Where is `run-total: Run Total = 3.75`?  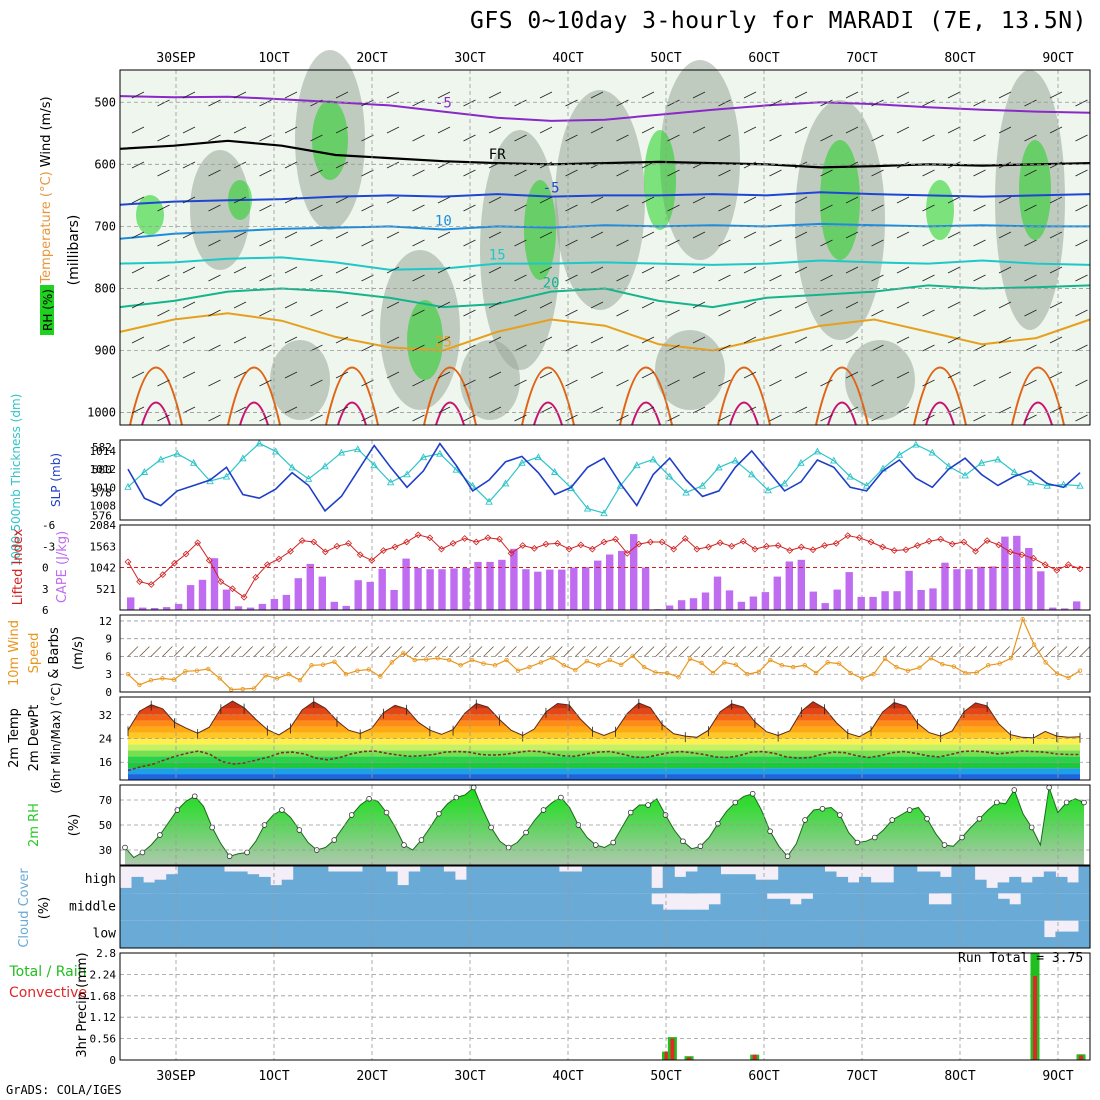 run-total: Run Total = 3.75 is located at coordinates (1021, 958).